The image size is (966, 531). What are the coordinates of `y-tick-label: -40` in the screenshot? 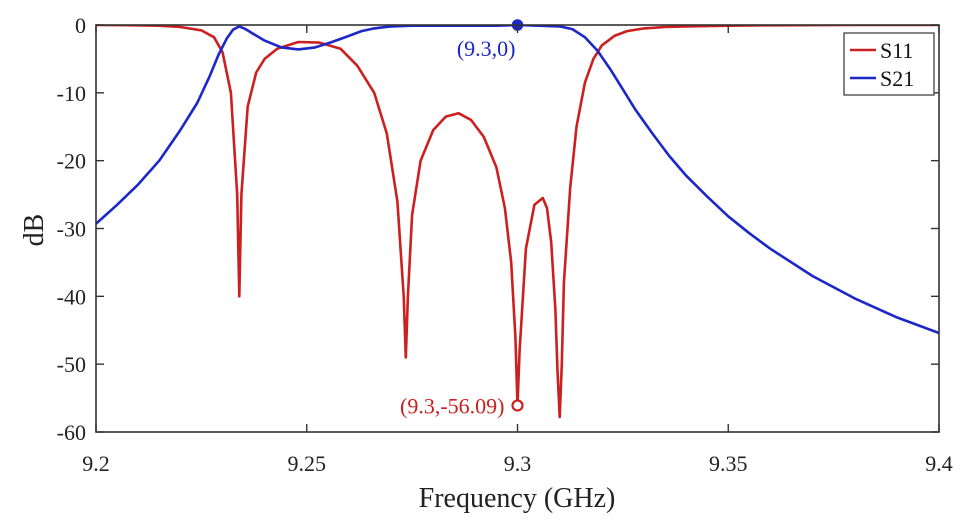 It's located at (71, 296).